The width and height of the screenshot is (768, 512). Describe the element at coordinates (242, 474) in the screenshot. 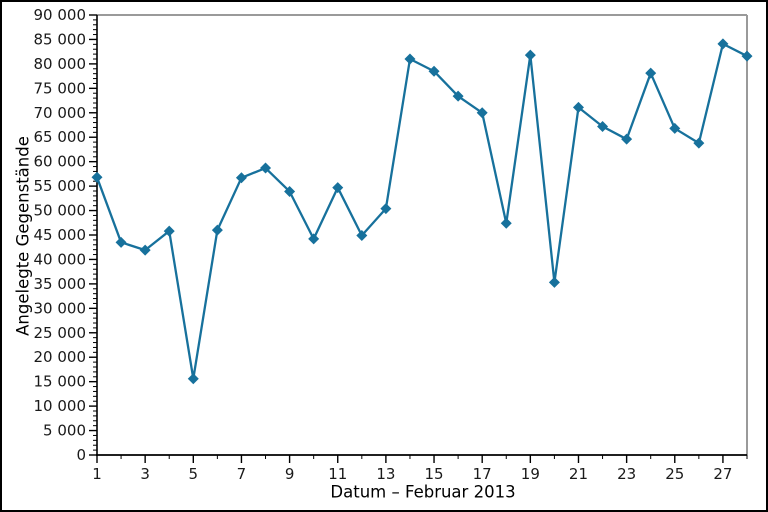

I see `x-tick-label: 7` at that location.